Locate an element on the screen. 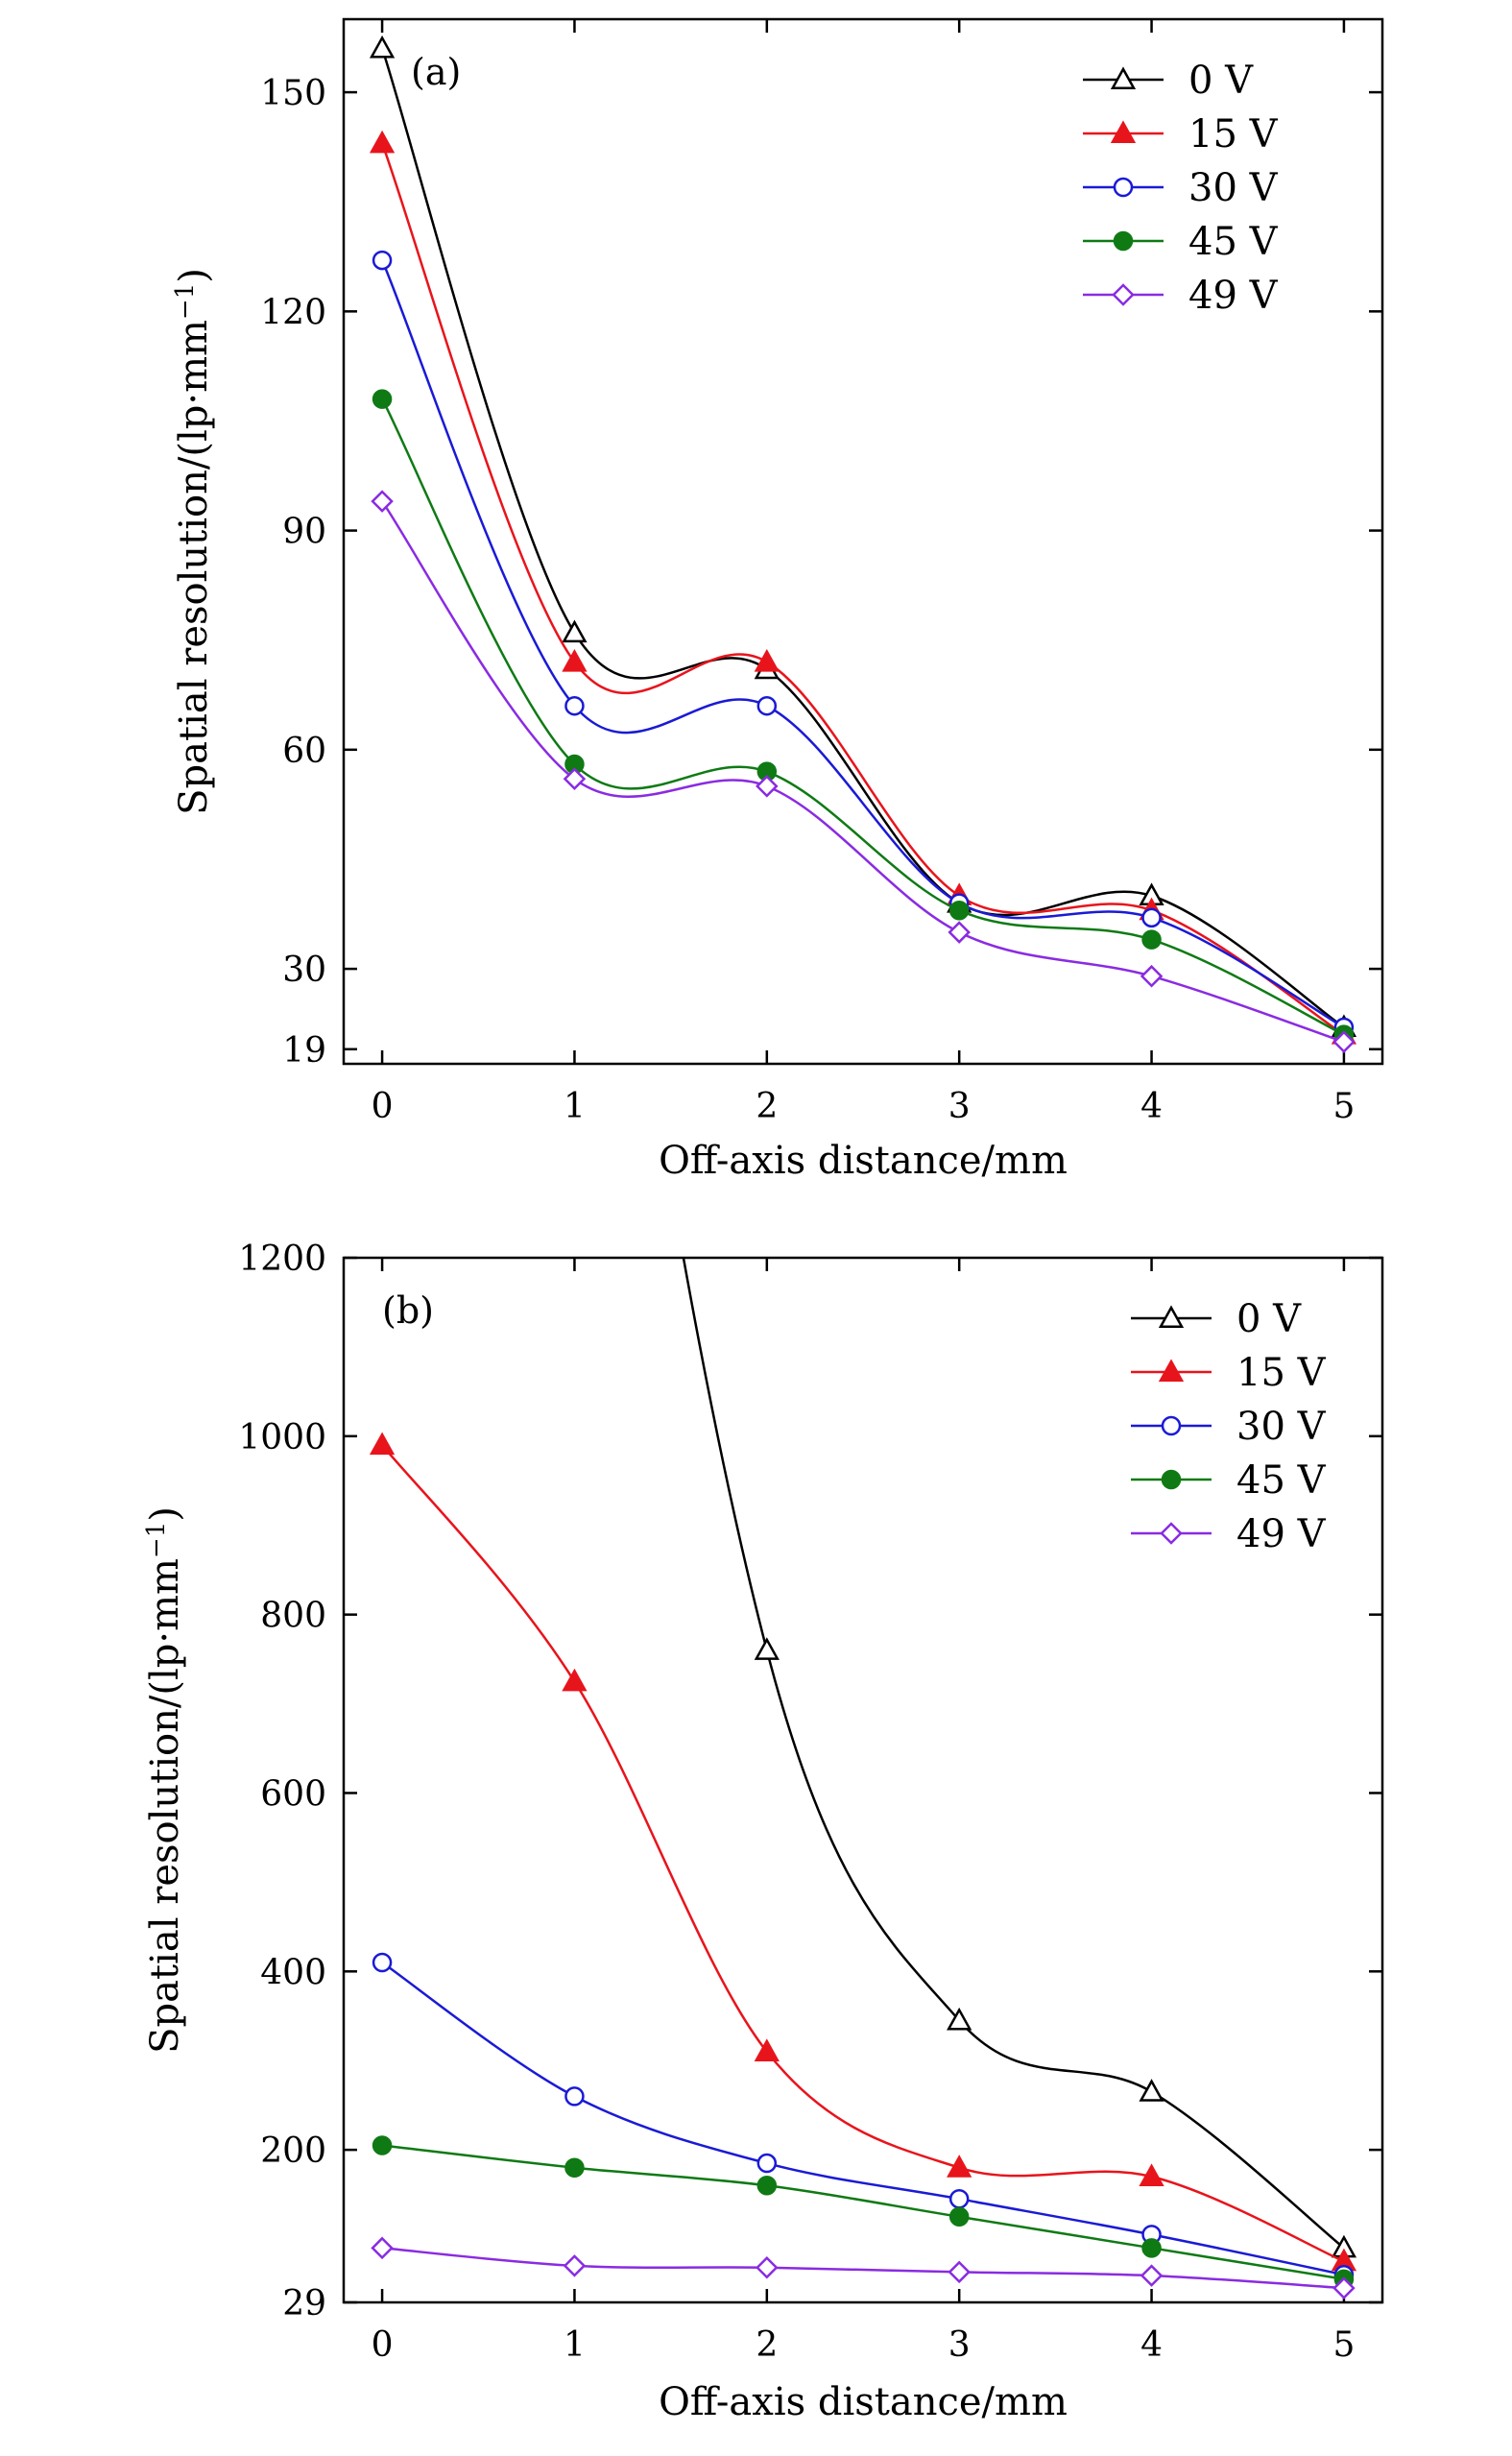 The height and width of the screenshot is (2456, 1512). legend-label: 0 V is located at coordinates (1221, 81).